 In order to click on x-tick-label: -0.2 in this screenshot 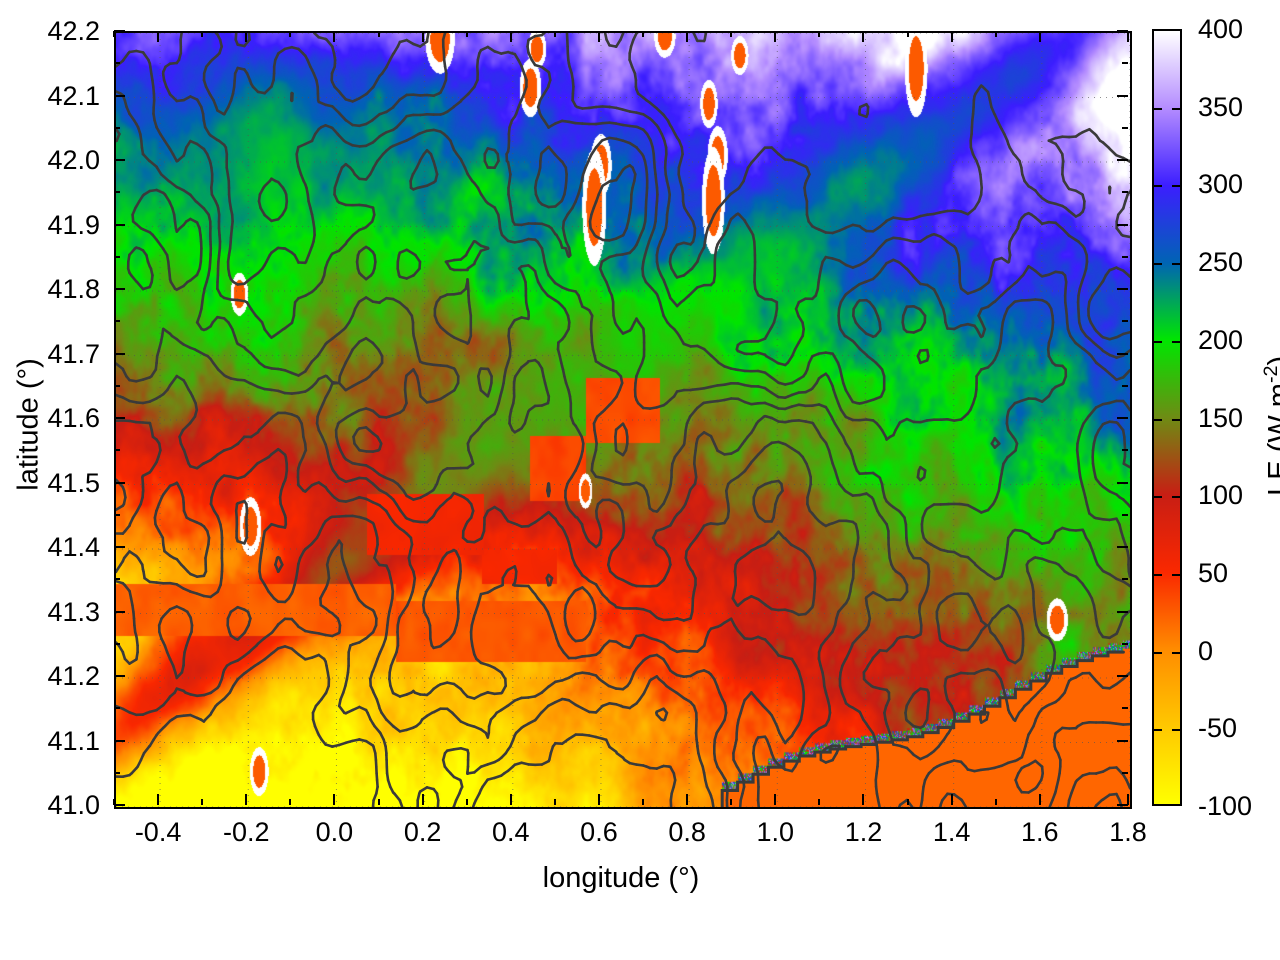, I will do `click(246, 832)`.